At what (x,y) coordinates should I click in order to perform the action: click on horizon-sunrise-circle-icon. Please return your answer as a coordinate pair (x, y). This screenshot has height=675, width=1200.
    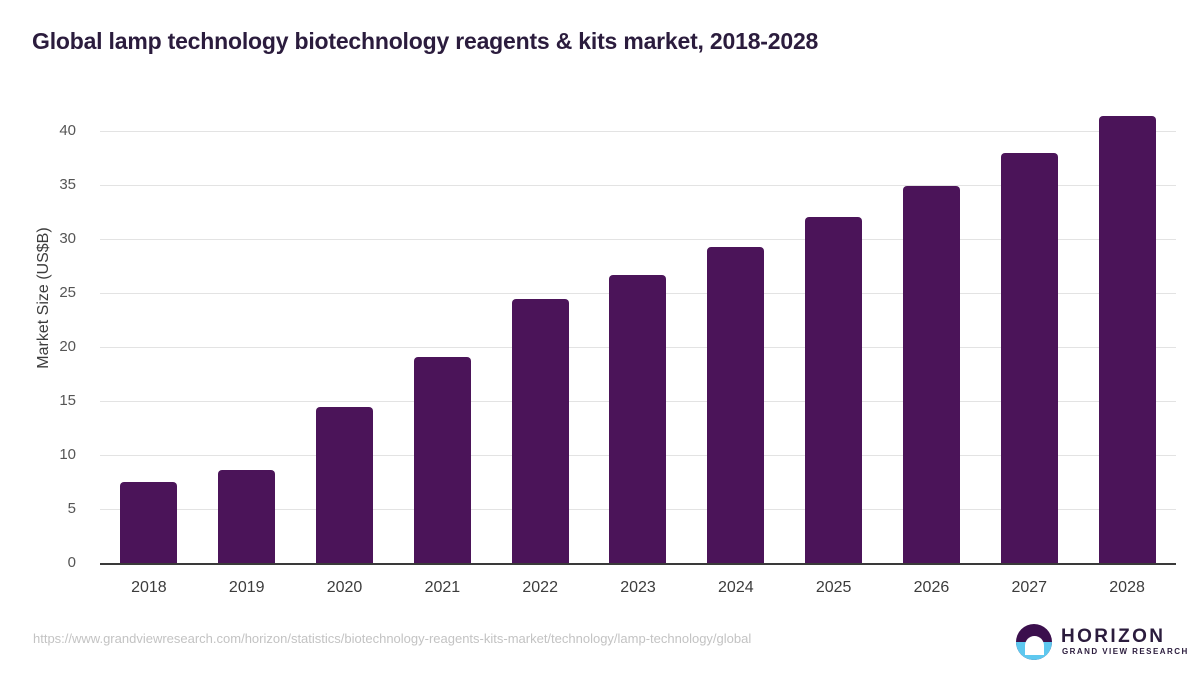
    Looking at the image, I should click on (1034, 642).